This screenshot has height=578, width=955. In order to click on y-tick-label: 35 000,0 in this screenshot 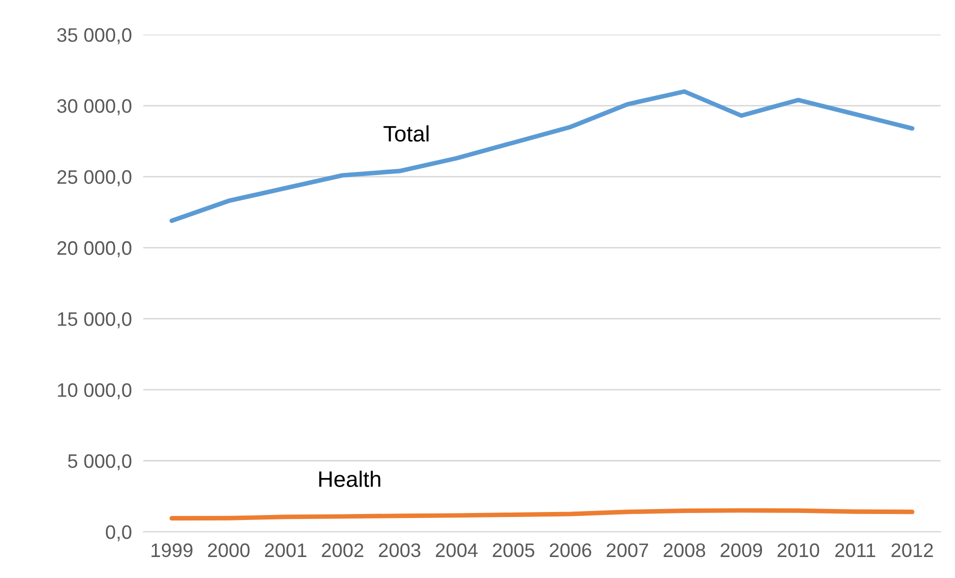, I will do `click(94, 36)`.